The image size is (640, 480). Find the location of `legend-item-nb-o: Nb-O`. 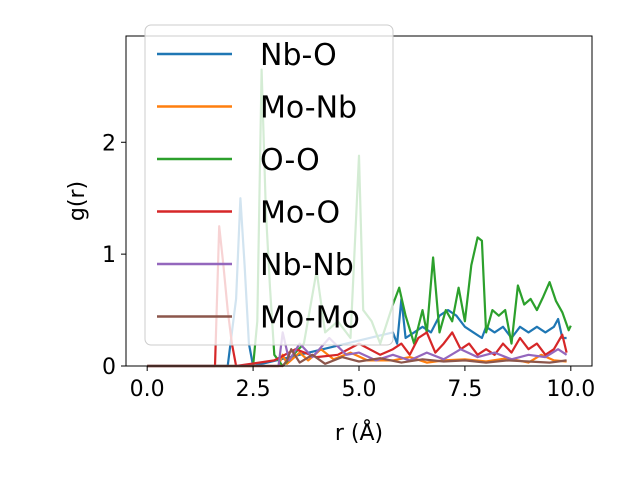

legend-item-nb-o: Nb-O is located at coordinates (247, 55).